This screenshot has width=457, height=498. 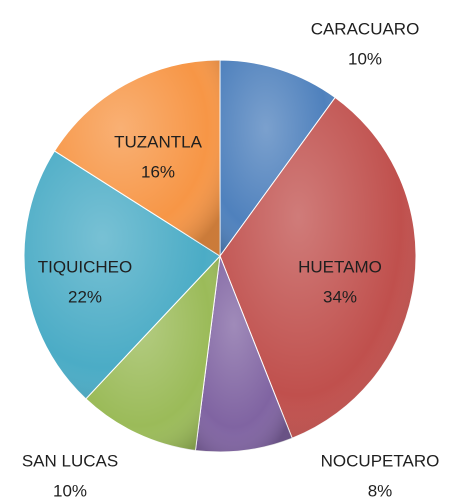 What do you see at coordinates (340, 266) in the screenshot?
I see `slice-label: HUETAMO` at bounding box center [340, 266].